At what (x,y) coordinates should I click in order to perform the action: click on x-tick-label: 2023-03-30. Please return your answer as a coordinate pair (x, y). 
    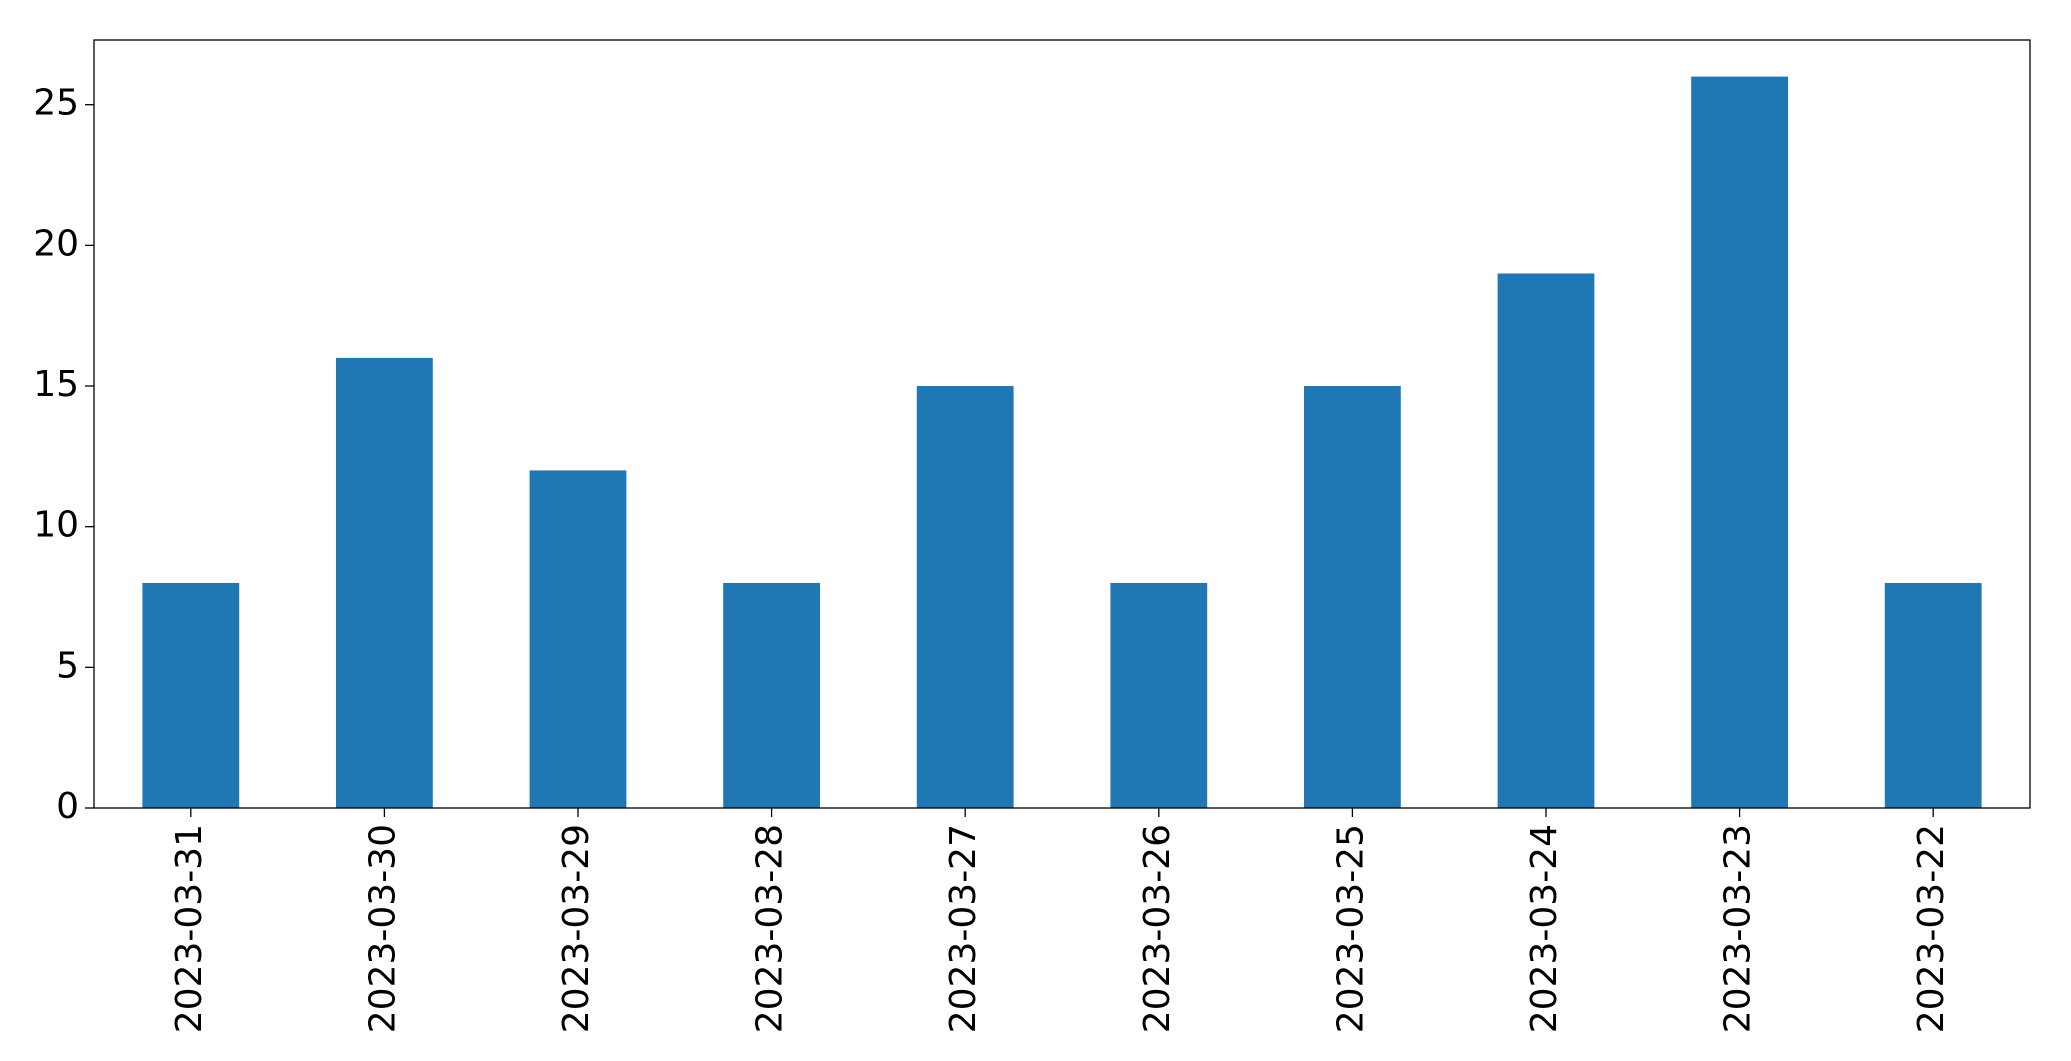
    Looking at the image, I should click on (382, 928).